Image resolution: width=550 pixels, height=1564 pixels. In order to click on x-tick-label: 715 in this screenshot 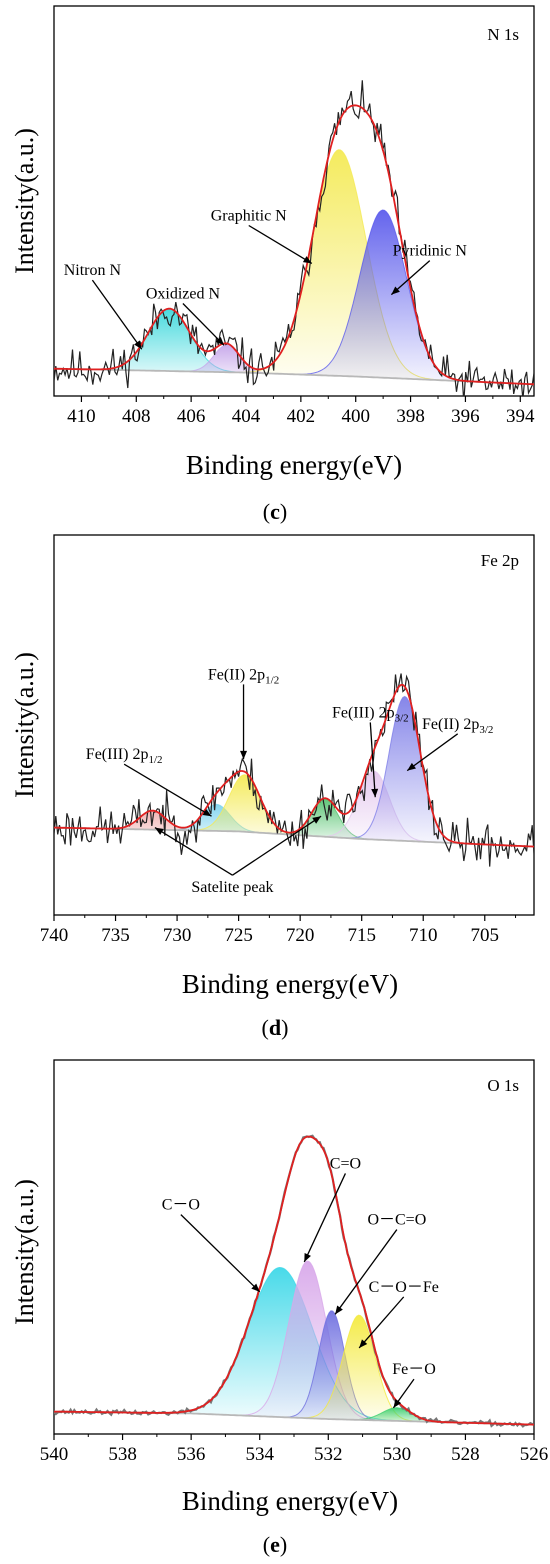, I will do `click(361, 935)`.